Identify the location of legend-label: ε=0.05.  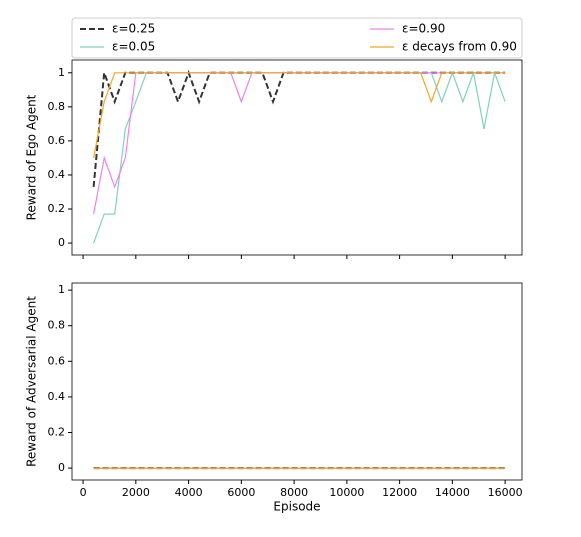
(133, 47).